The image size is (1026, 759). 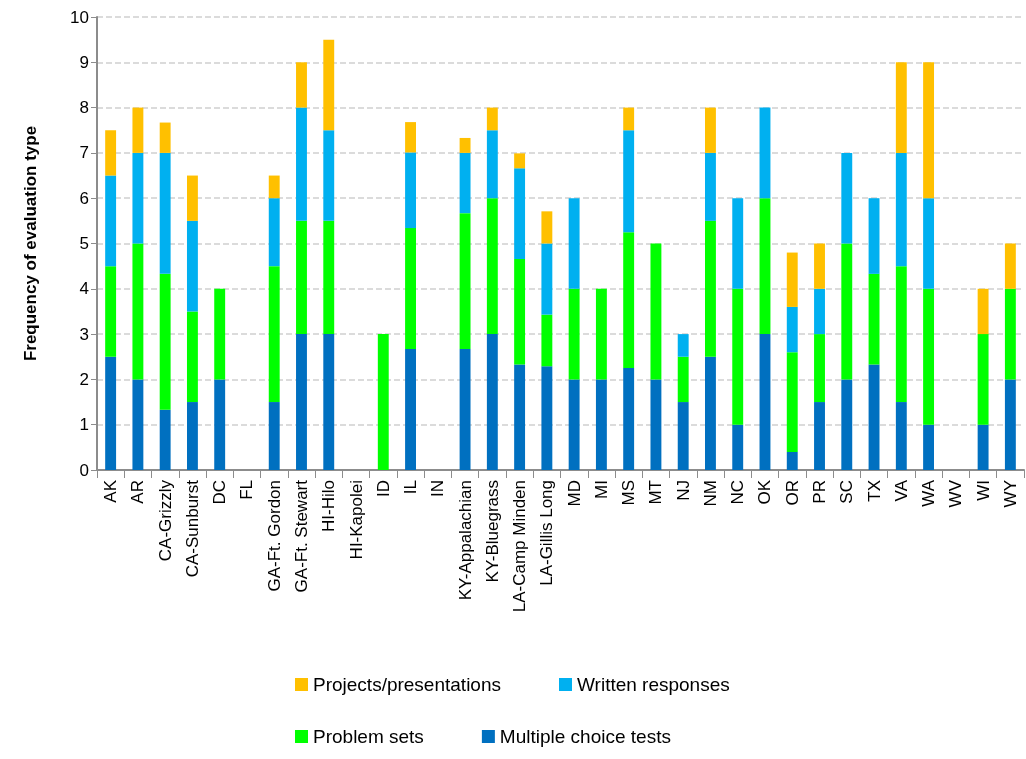 I want to click on x-tick-label: GA-Ft. Stewart, so click(x=301, y=536).